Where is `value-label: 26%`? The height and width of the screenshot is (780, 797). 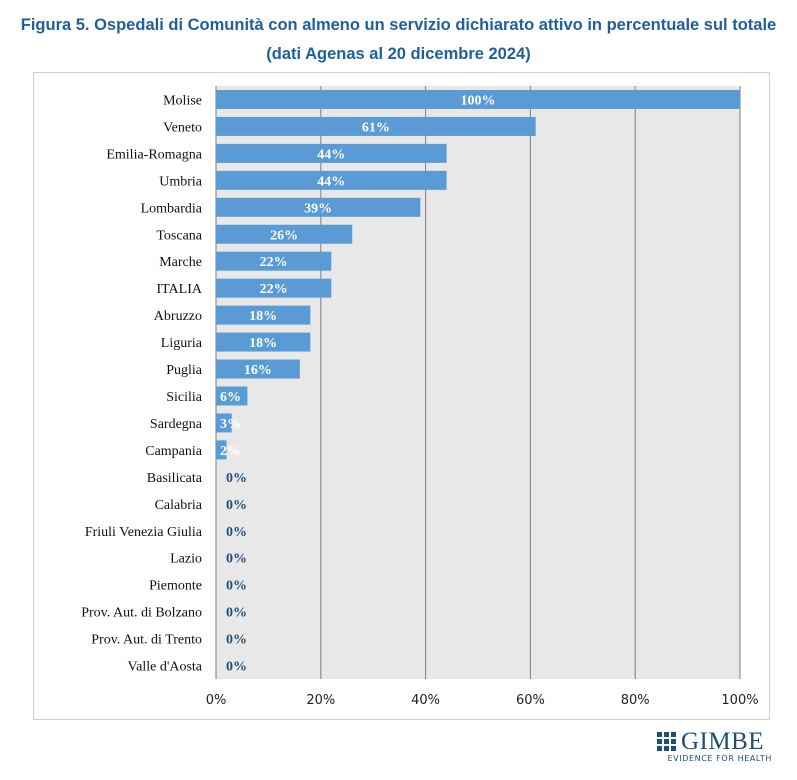
value-label: 26% is located at coordinates (284, 235).